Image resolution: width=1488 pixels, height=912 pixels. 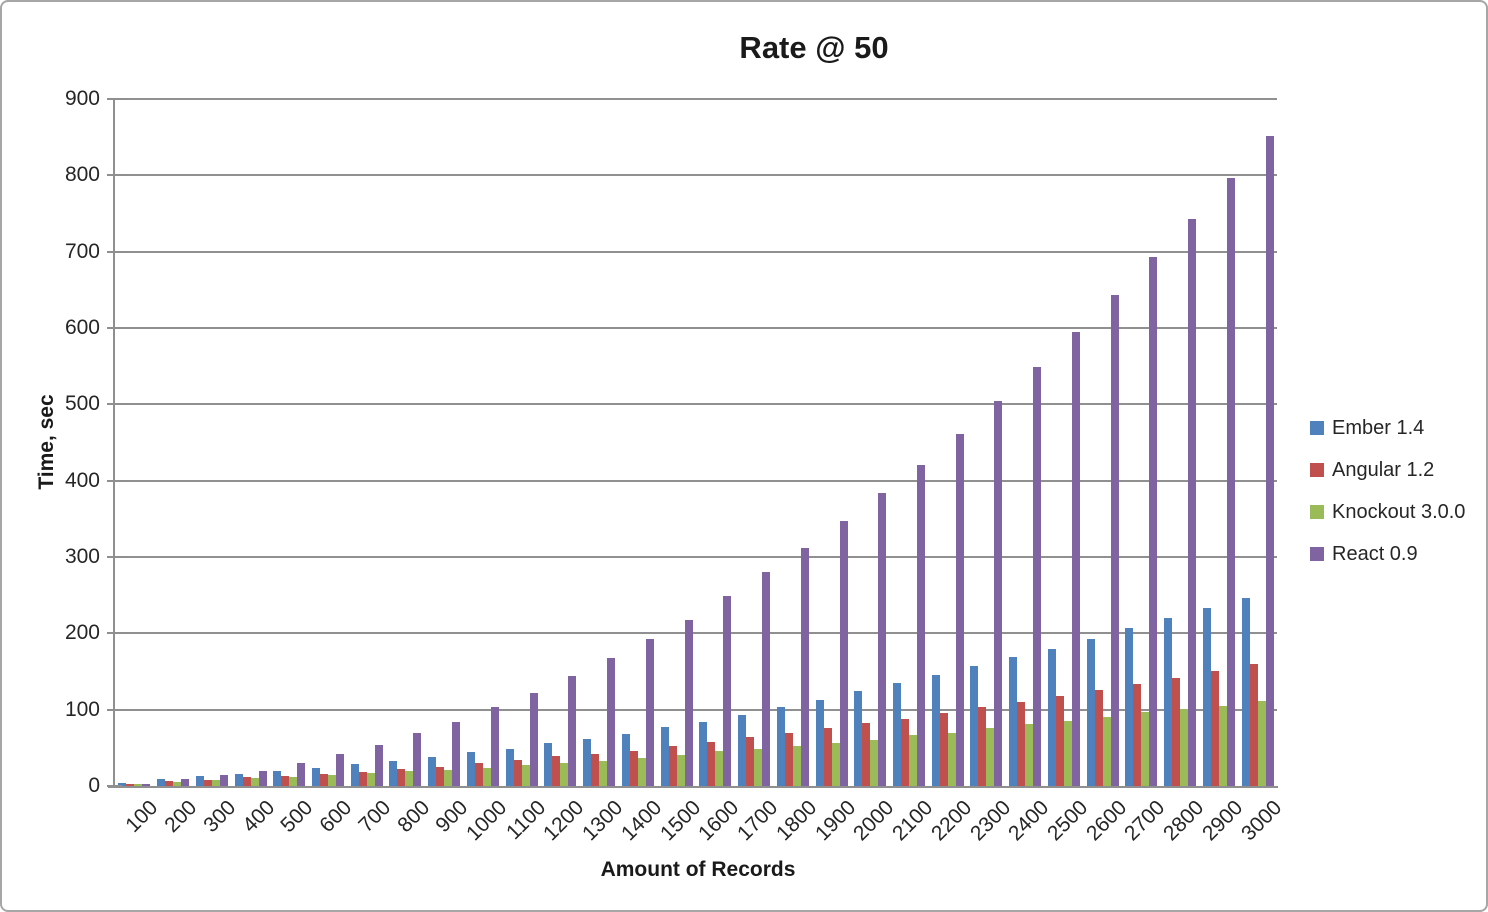 What do you see at coordinates (1184, 821) in the screenshot?
I see `x-tick-label: 2800` at bounding box center [1184, 821].